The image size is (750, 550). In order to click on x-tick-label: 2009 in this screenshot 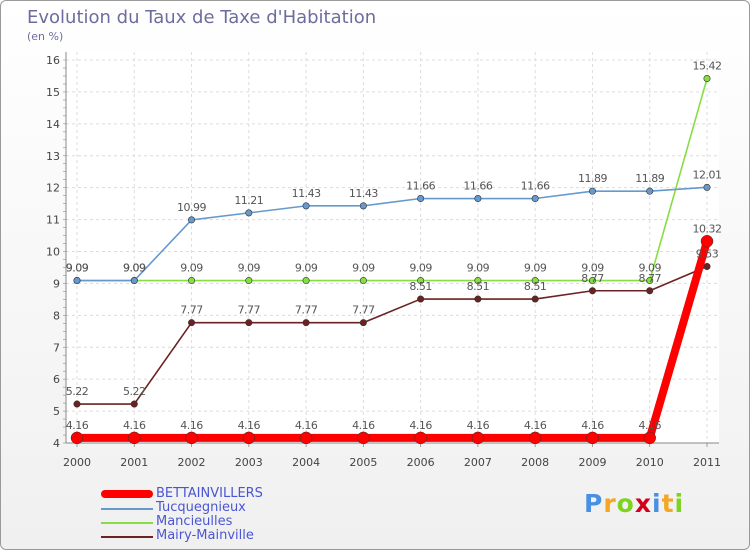, I will do `click(592, 462)`.